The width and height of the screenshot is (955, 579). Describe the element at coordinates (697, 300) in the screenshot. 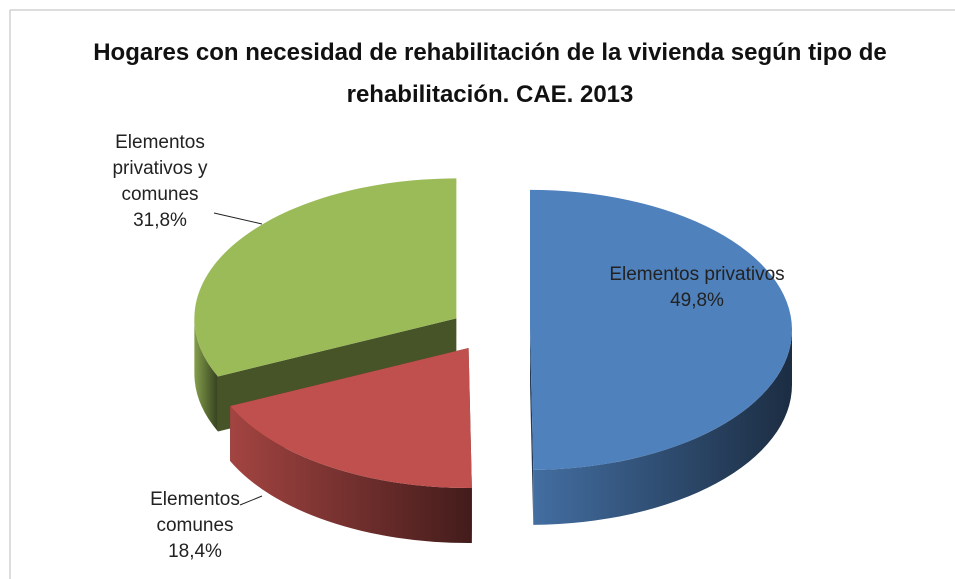

I see `value-label: 49,8%` at that location.